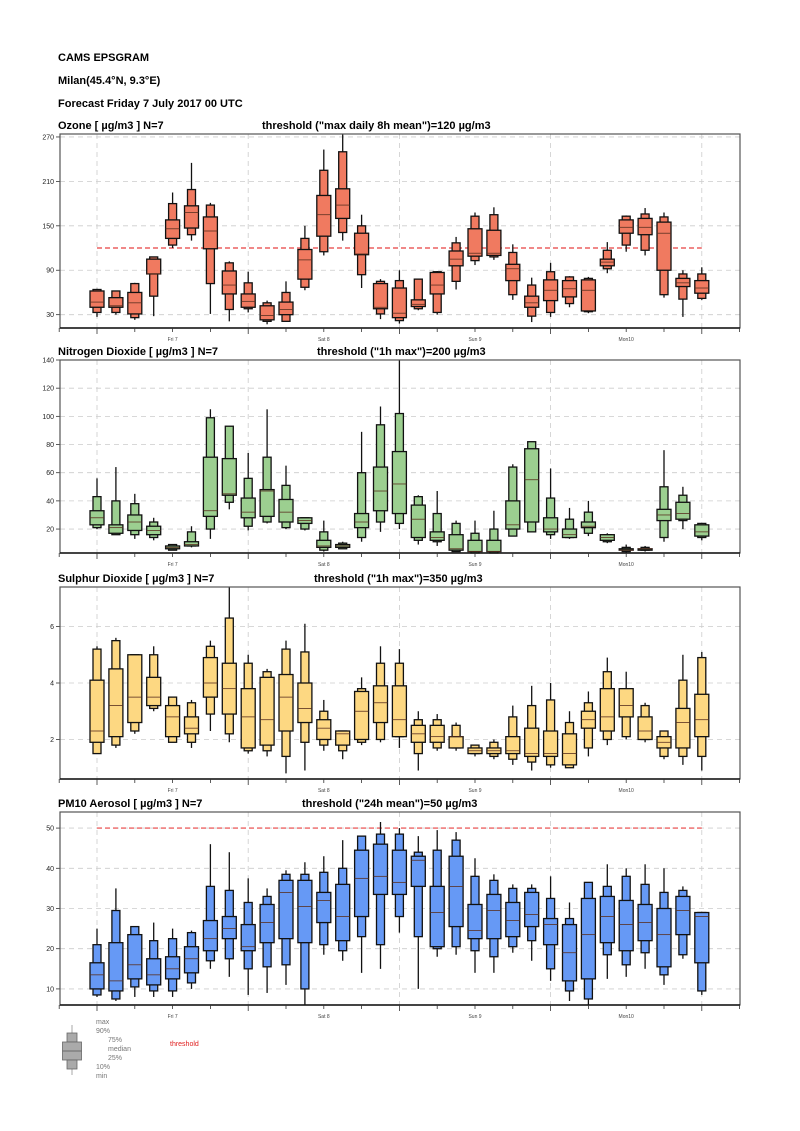 Image resolution: width=800 pixels, height=1131 pixels. What do you see at coordinates (627, 565) in the screenshot?
I see `day-label: Mon10` at bounding box center [627, 565].